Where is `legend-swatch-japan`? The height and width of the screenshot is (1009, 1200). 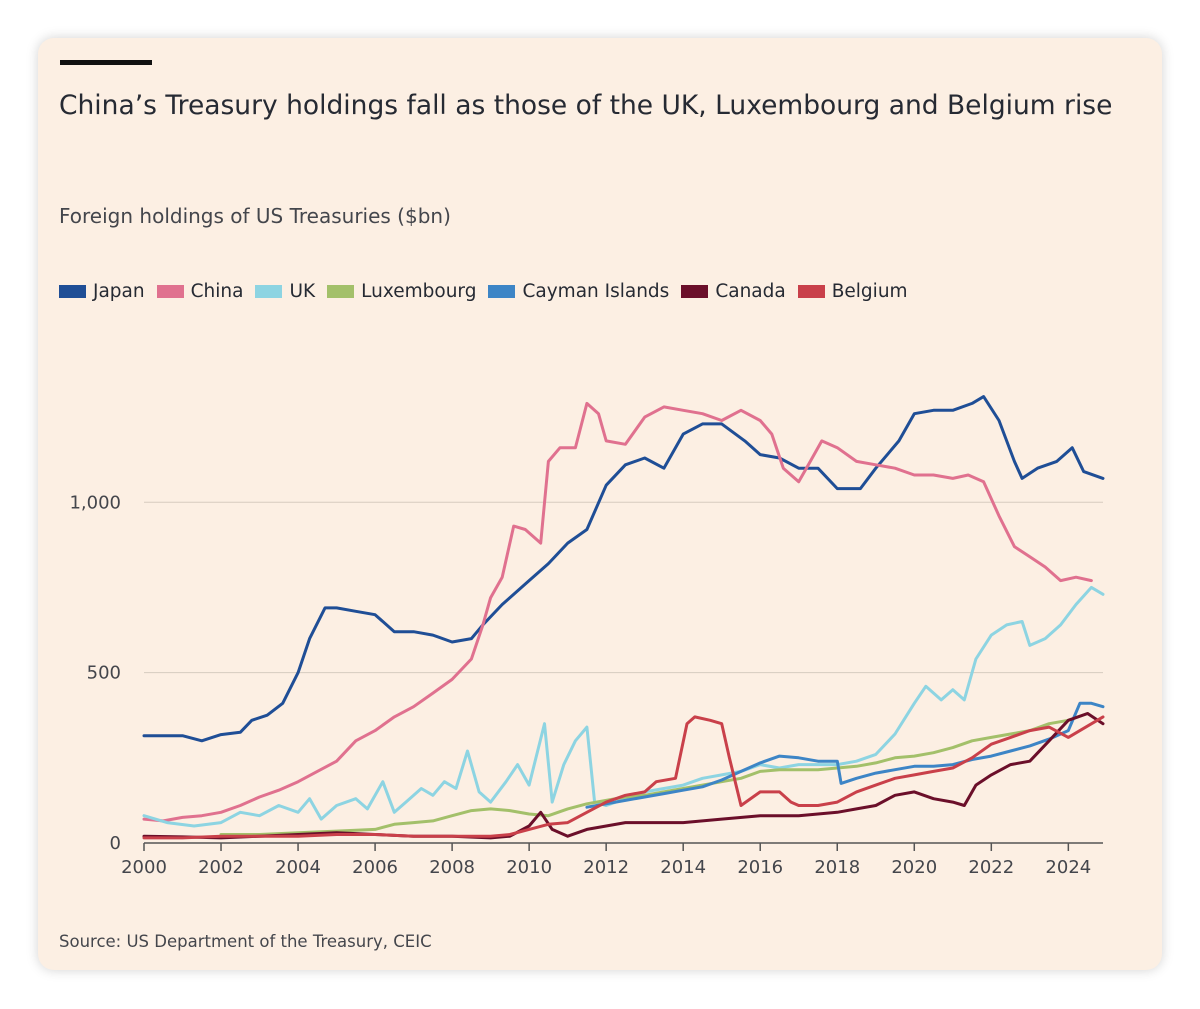
legend-swatch-japan is located at coordinates (72, 291).